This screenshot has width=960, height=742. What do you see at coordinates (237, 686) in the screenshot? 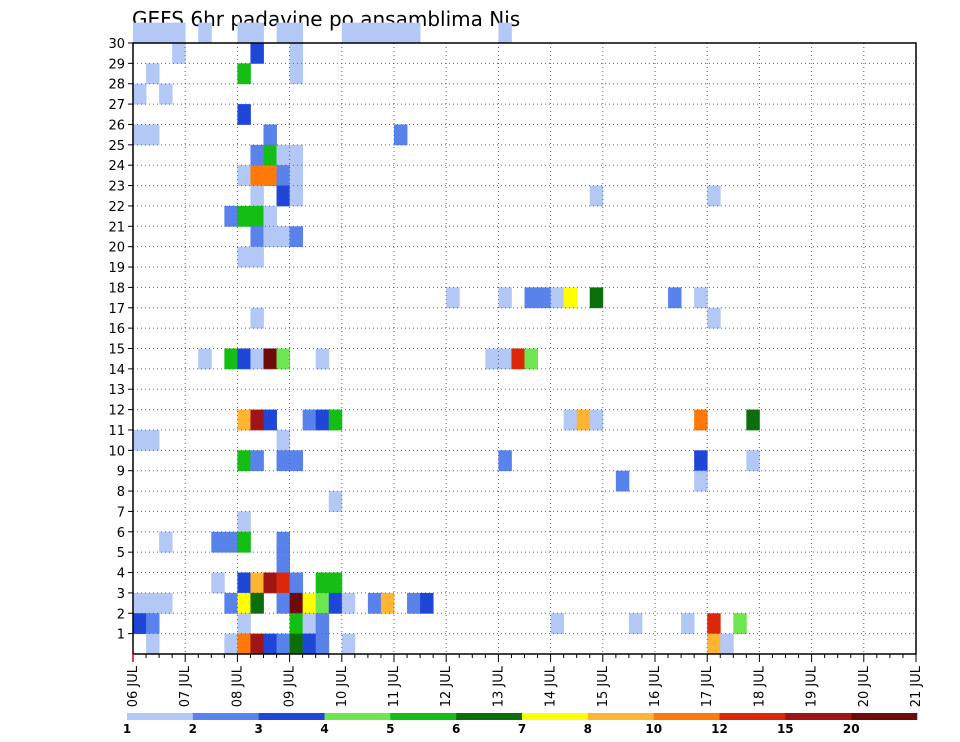
I see `x-tick-label: 08 JUL` at bounding box center [237, 686].